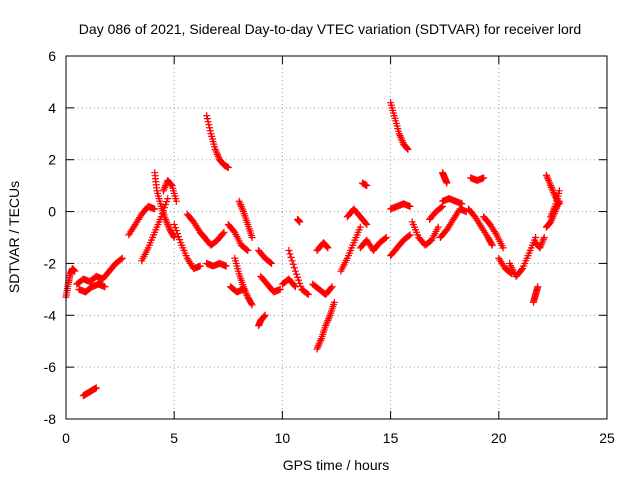  I want to click on y-tick-label: 6, so click(52, 56).